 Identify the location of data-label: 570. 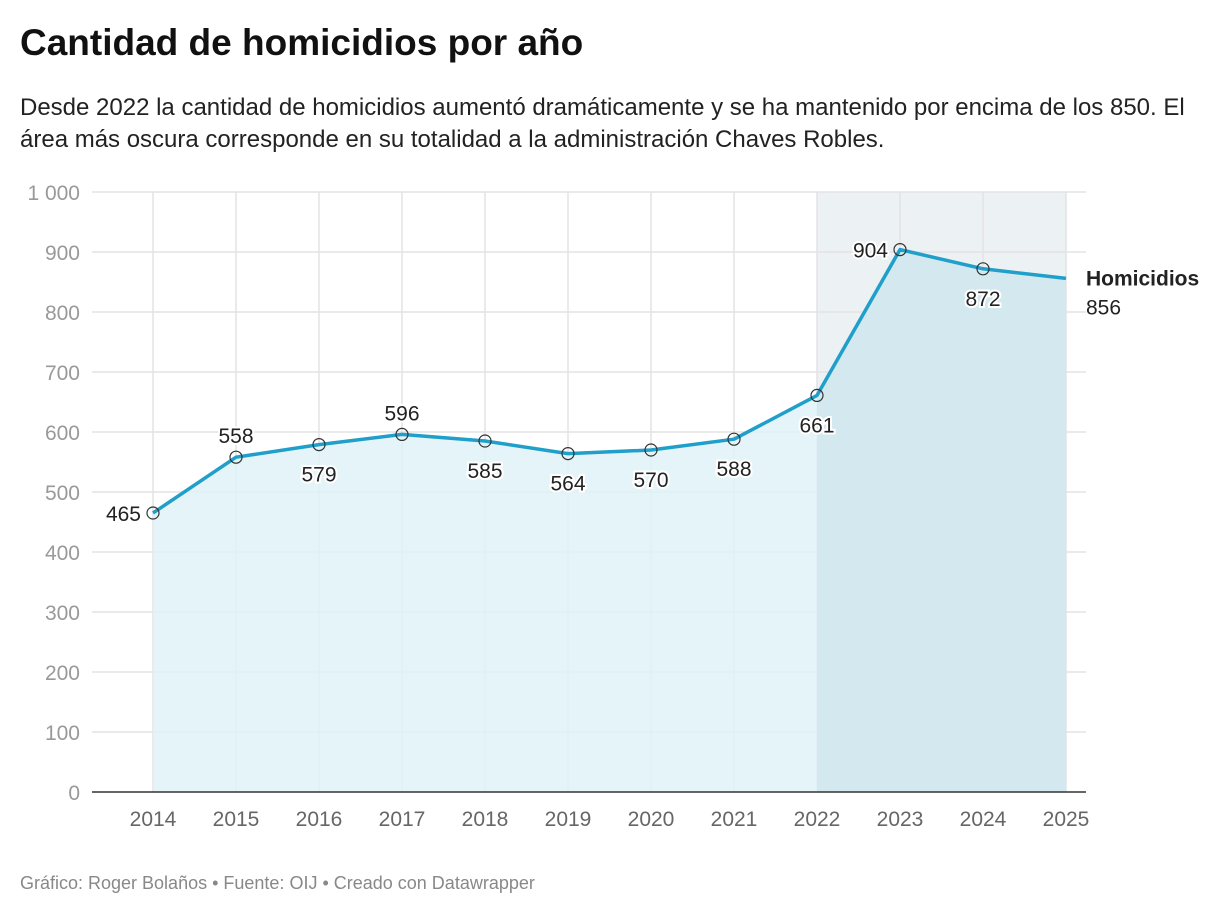
(650, 480).